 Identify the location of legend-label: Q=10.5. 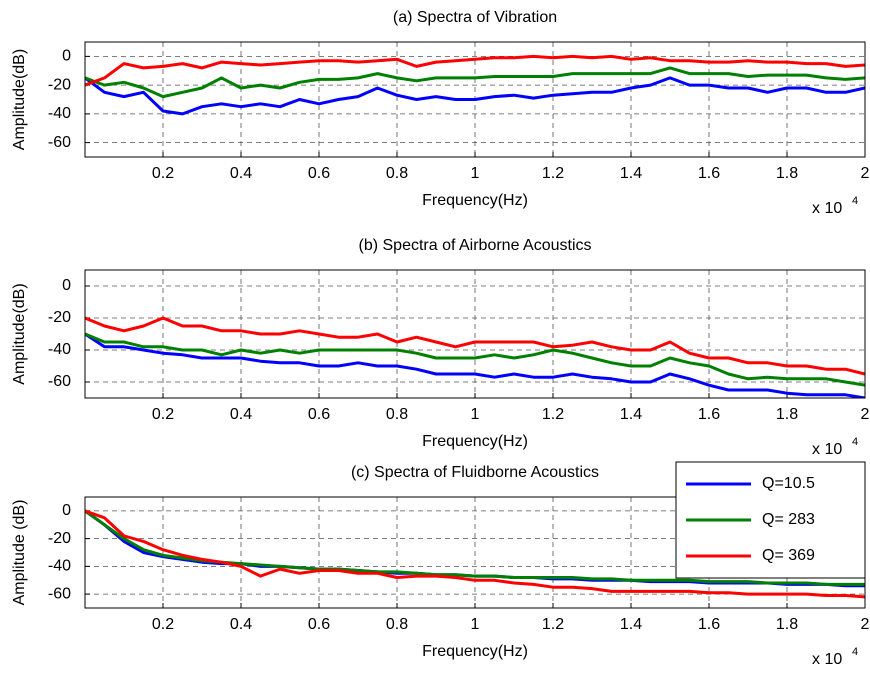
(788, 483).